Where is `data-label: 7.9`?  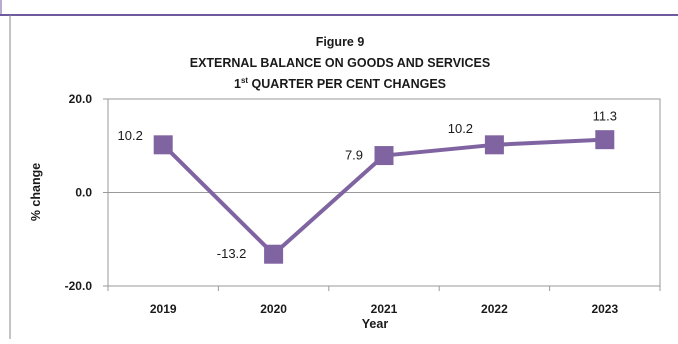 data-label: 7.9 is located at coordinates (354, 155).